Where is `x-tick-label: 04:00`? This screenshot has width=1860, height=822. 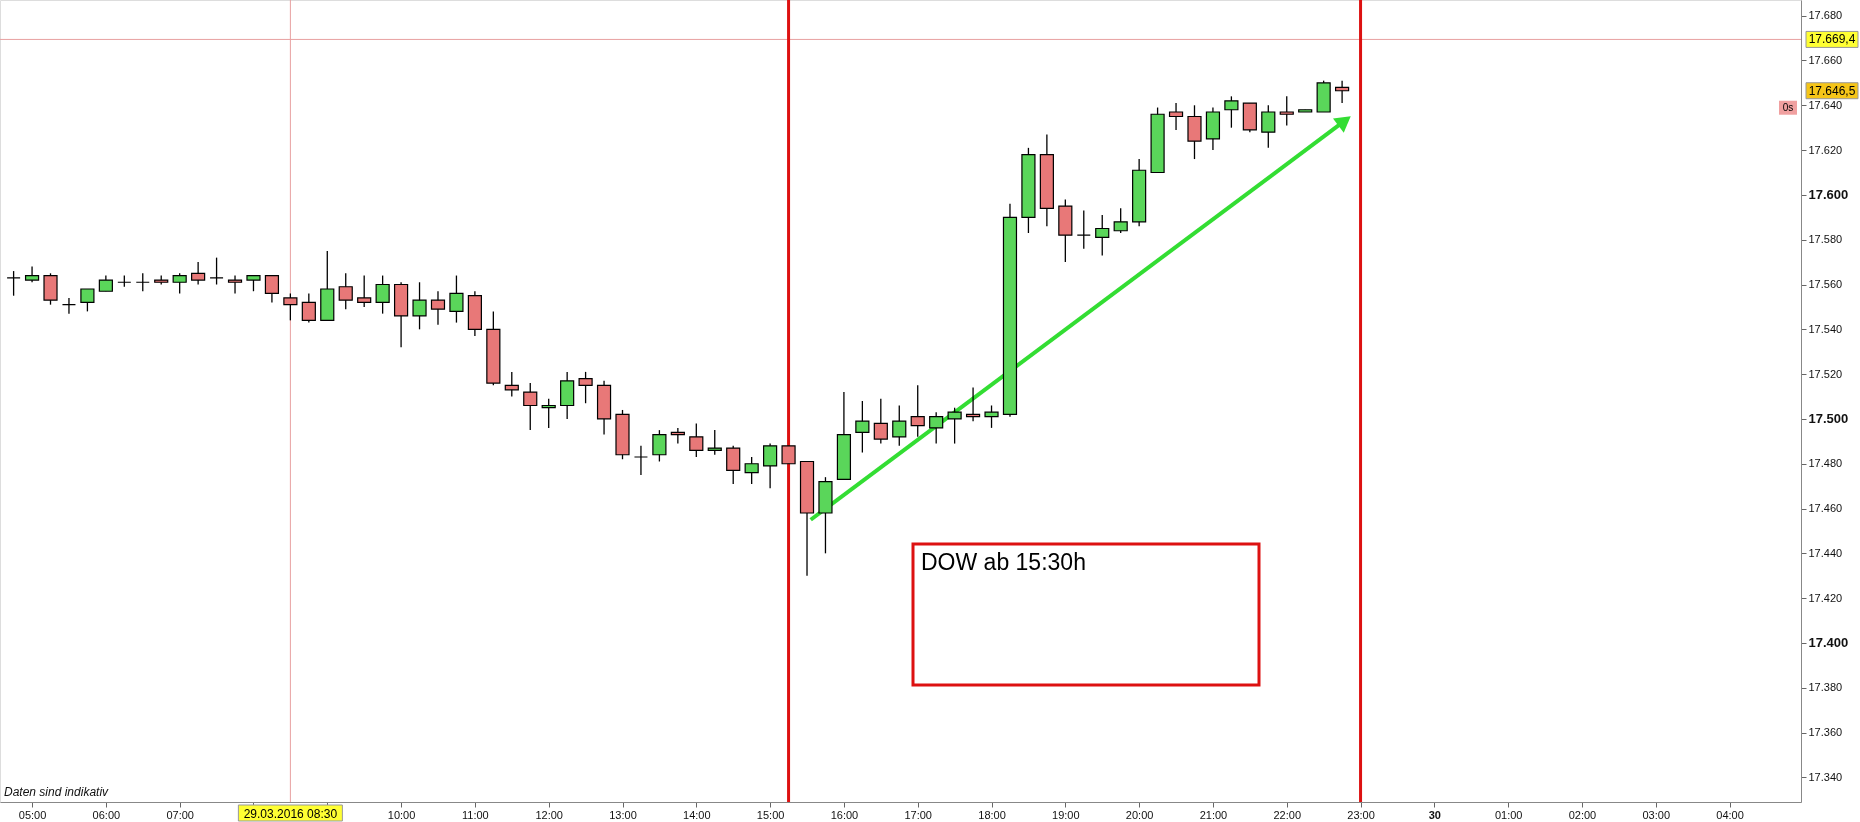
x-tick-label: 04:00 is located at coordinates (1730, 814).